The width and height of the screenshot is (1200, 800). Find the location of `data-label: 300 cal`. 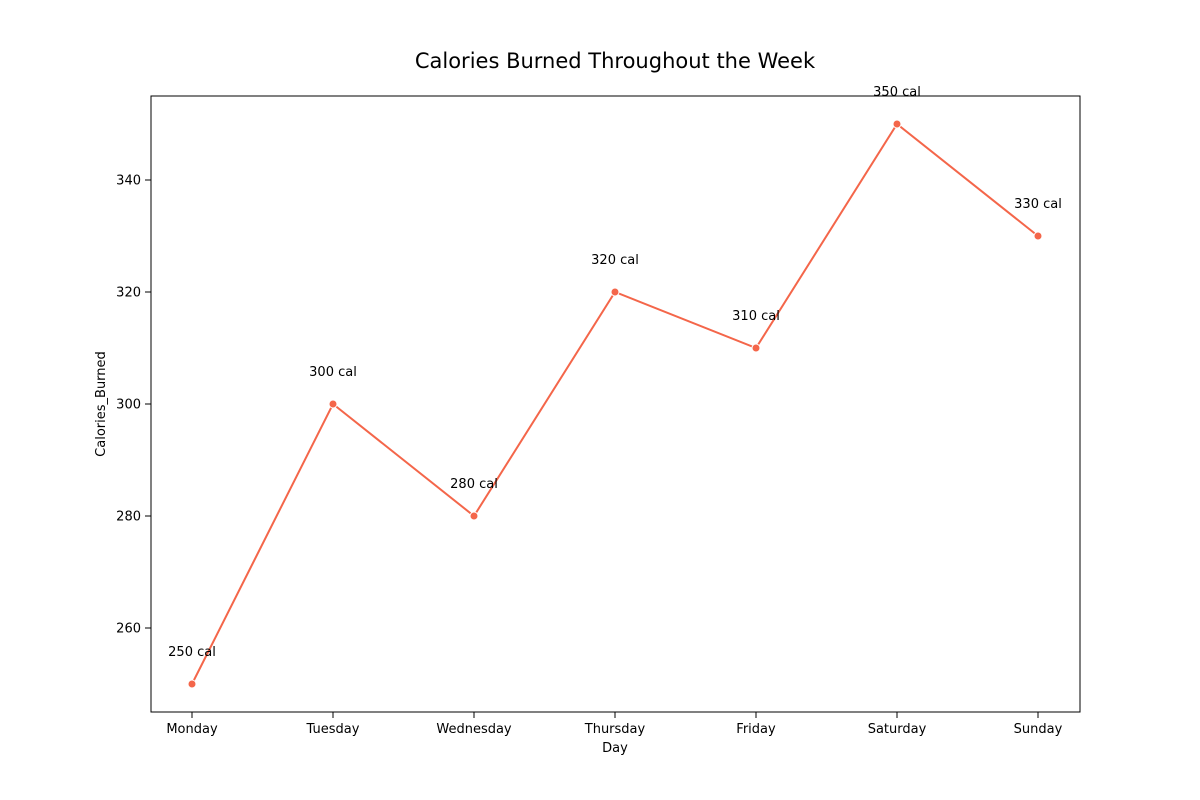

data-label: 300 cal is located at coordinates (333, 372).